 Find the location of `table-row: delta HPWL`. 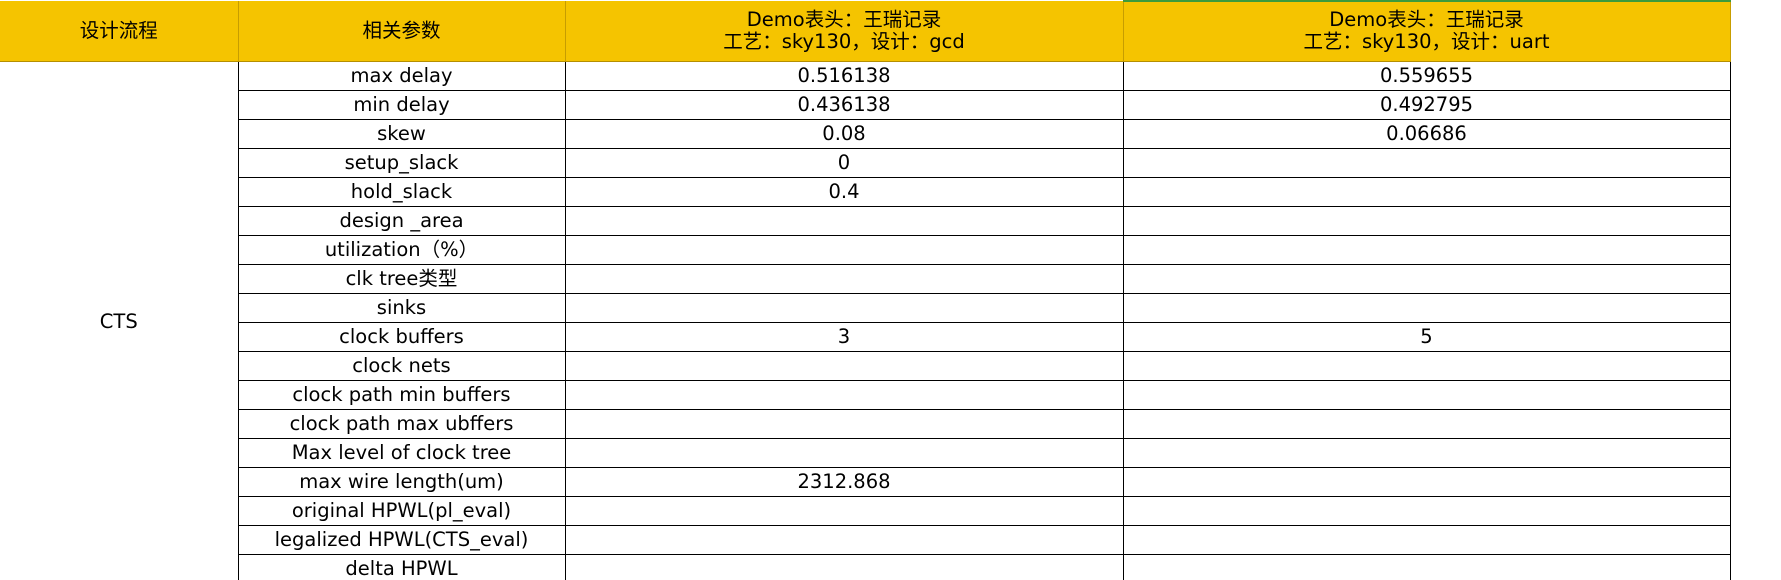

table-row: delta HPWL is located at coordinates (890, 567).